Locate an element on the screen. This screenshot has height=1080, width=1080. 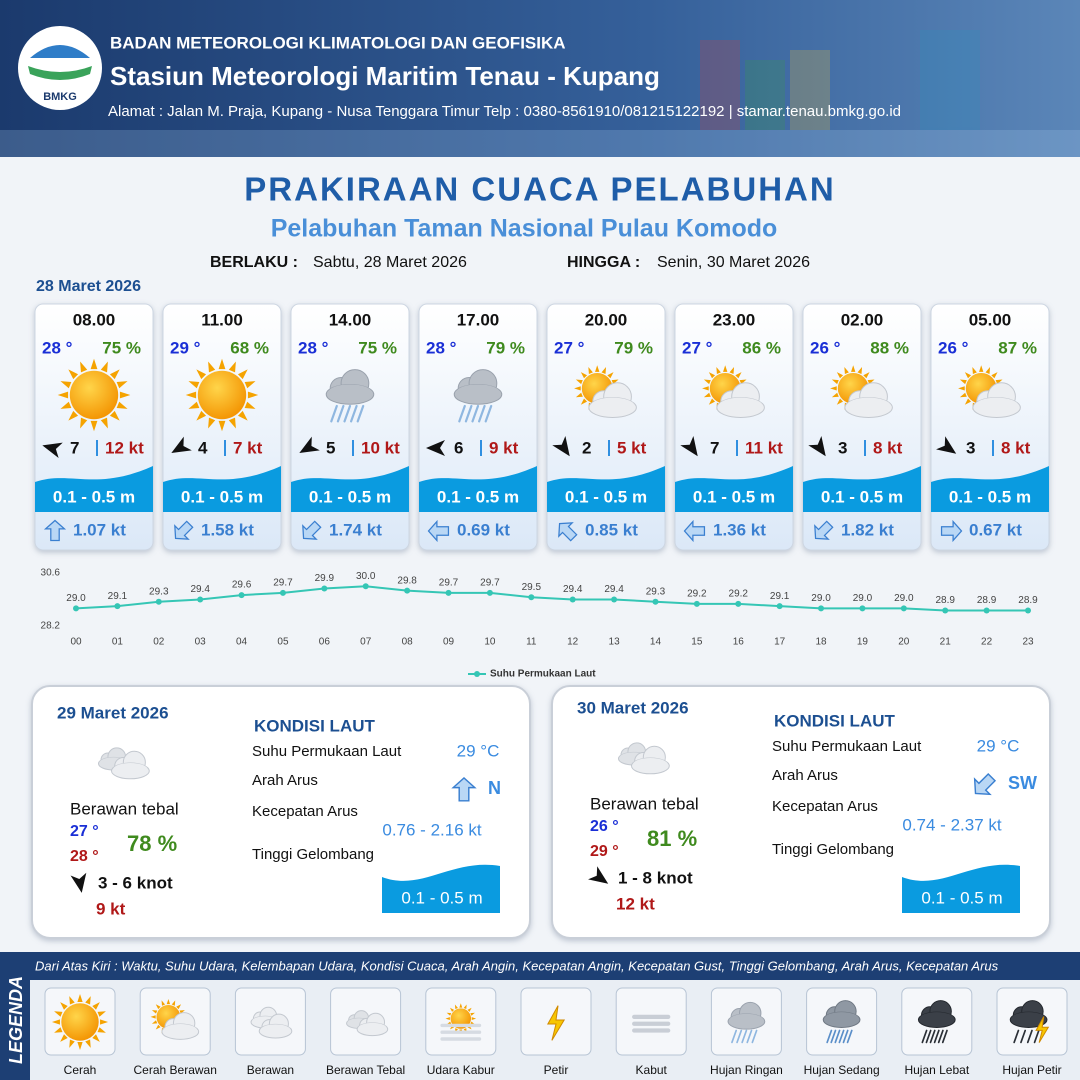
time: 11.00 is located at coordinates (222, 319).